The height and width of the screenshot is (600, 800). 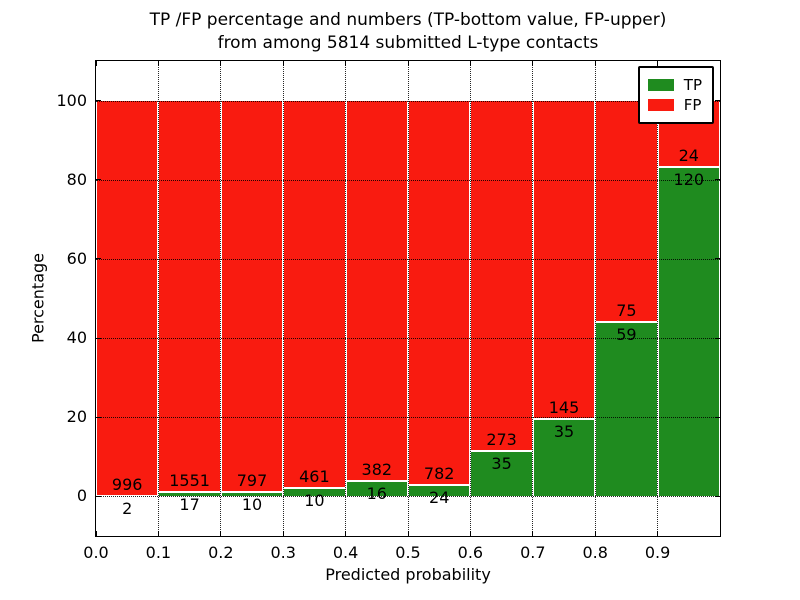 What do you see at coordinates (345, 552) in the screenshot?
I see `x-tick-label: 0.4` at bounding box center [345, 552].